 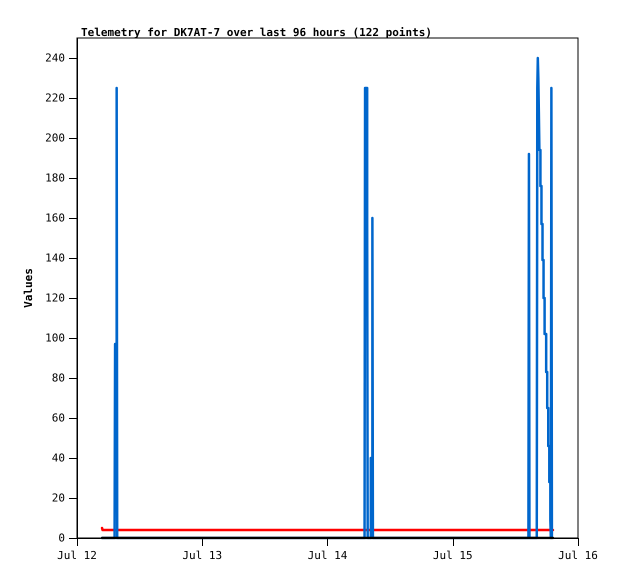 I want to click on y-tick-label: 0, so click(x=61, y=538).